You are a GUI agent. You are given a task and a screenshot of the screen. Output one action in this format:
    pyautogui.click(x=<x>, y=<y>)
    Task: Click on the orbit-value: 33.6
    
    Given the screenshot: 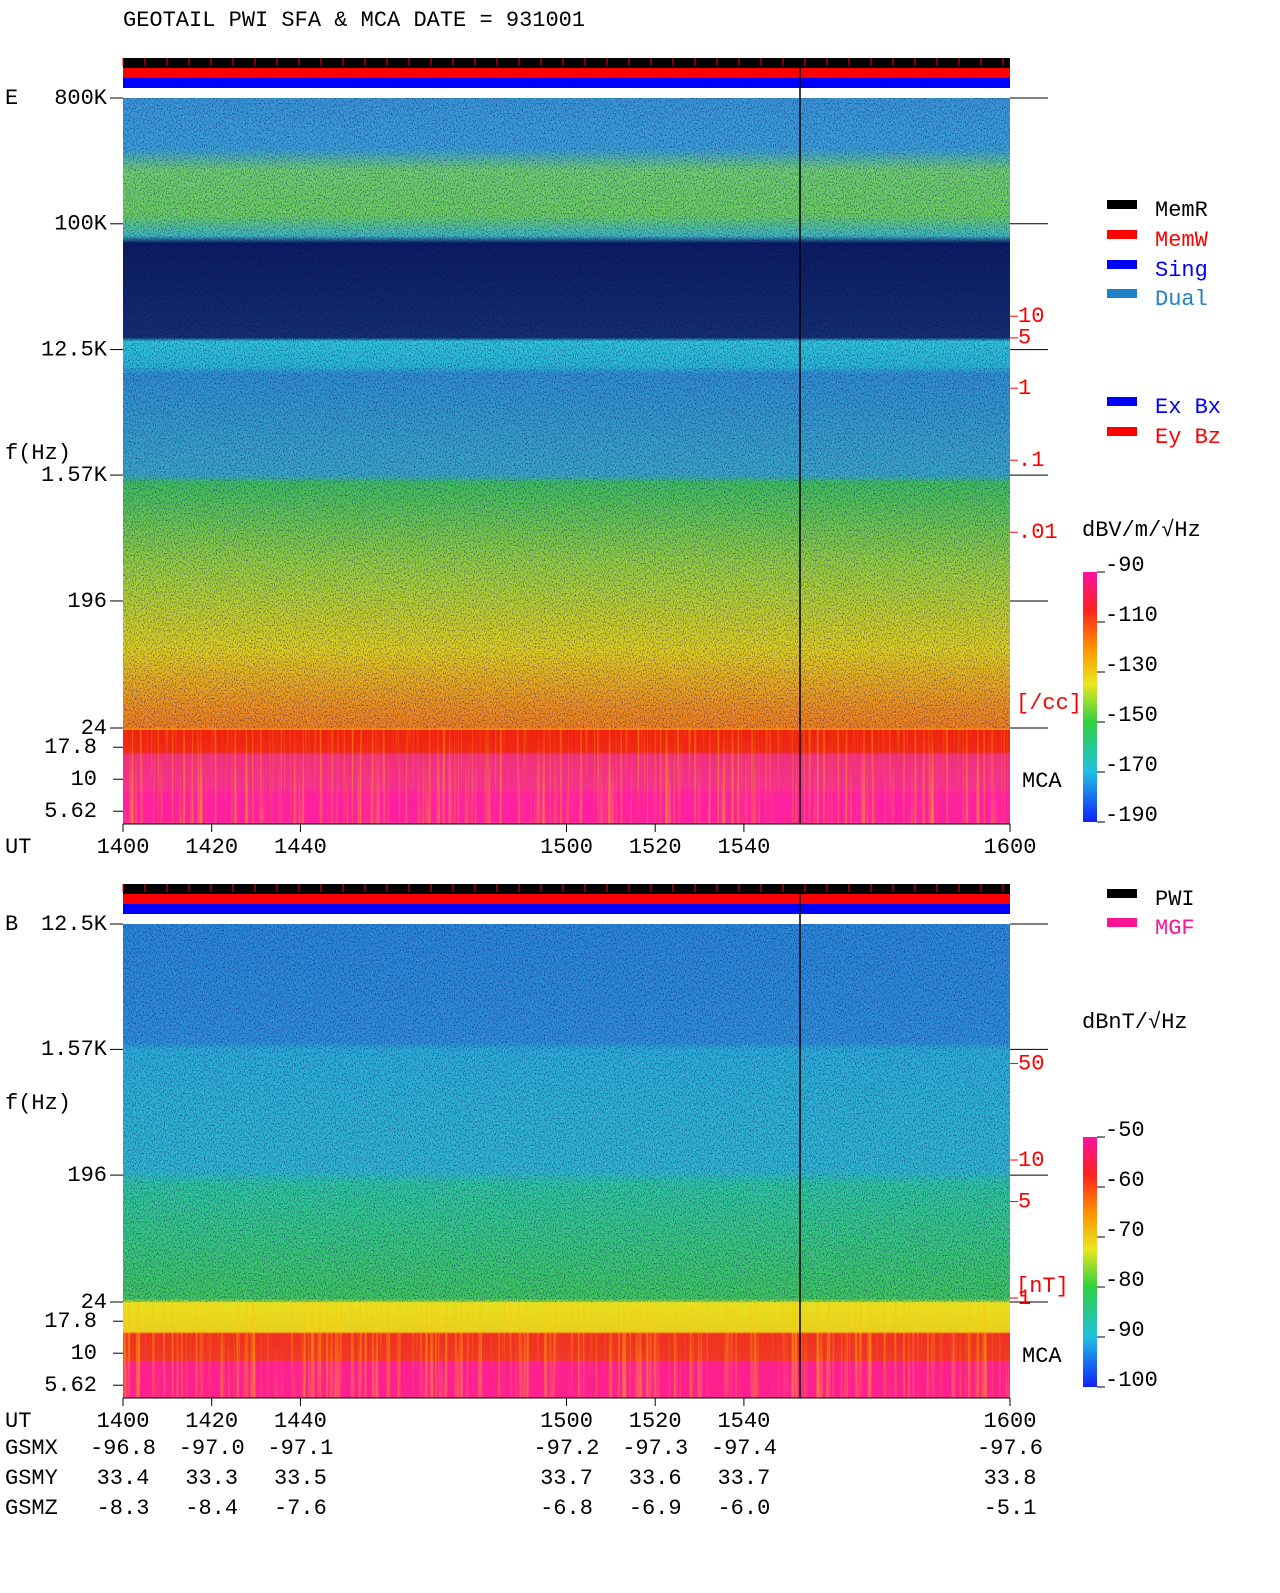 What is the action you would take?
    pyautogui.click(x=655, y=1478)
    